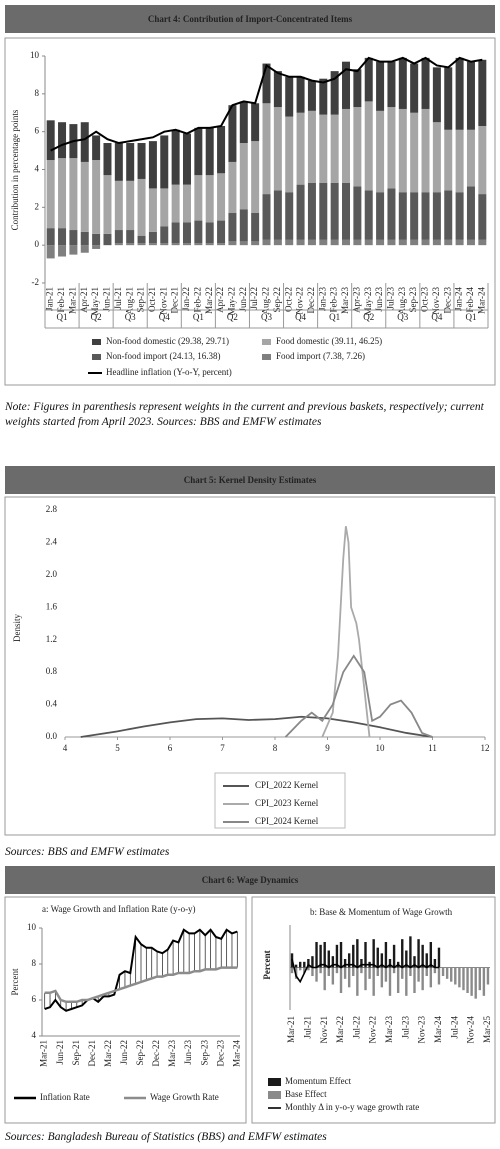 Image resolution: width=500 pixels, height=1149 pixels. What do you see at coordinates (37, 169) in the screenshot?
I see `y-tick-label: 4` at bounding box center [37, 169].